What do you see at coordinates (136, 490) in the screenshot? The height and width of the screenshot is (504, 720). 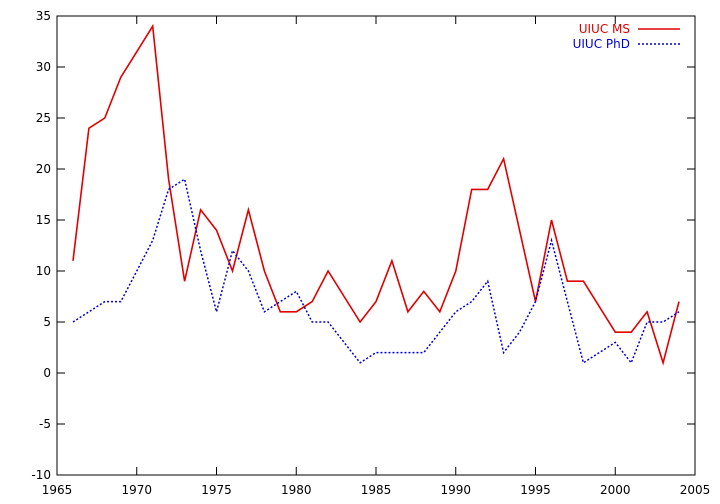 I see `x-tick-label: 1970` at bounding box center [136, 490].